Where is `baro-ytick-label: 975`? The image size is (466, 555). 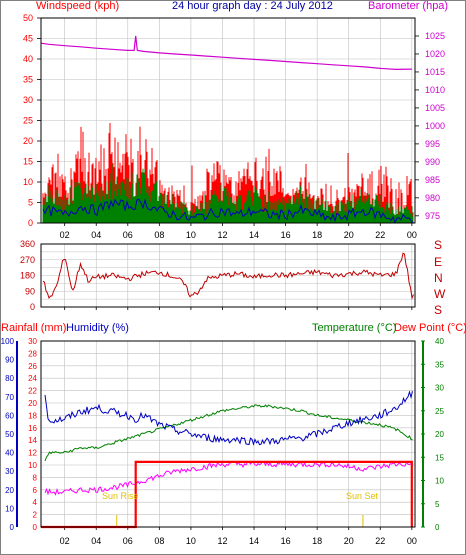
baro-ytick-label: 975 is located at coordinates (432, 216).